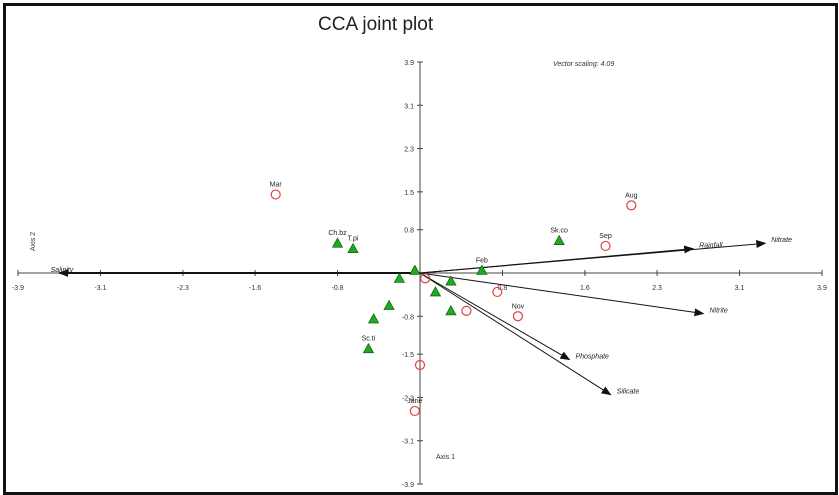  I want to click on x-tick-label: 3.1, so click(740, 288).